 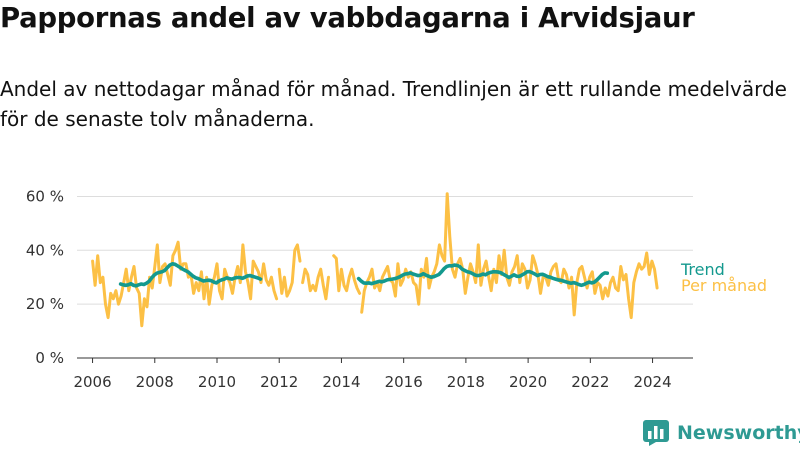 I want to click on x-tick-label: 2012, so click(x=279, y=382).